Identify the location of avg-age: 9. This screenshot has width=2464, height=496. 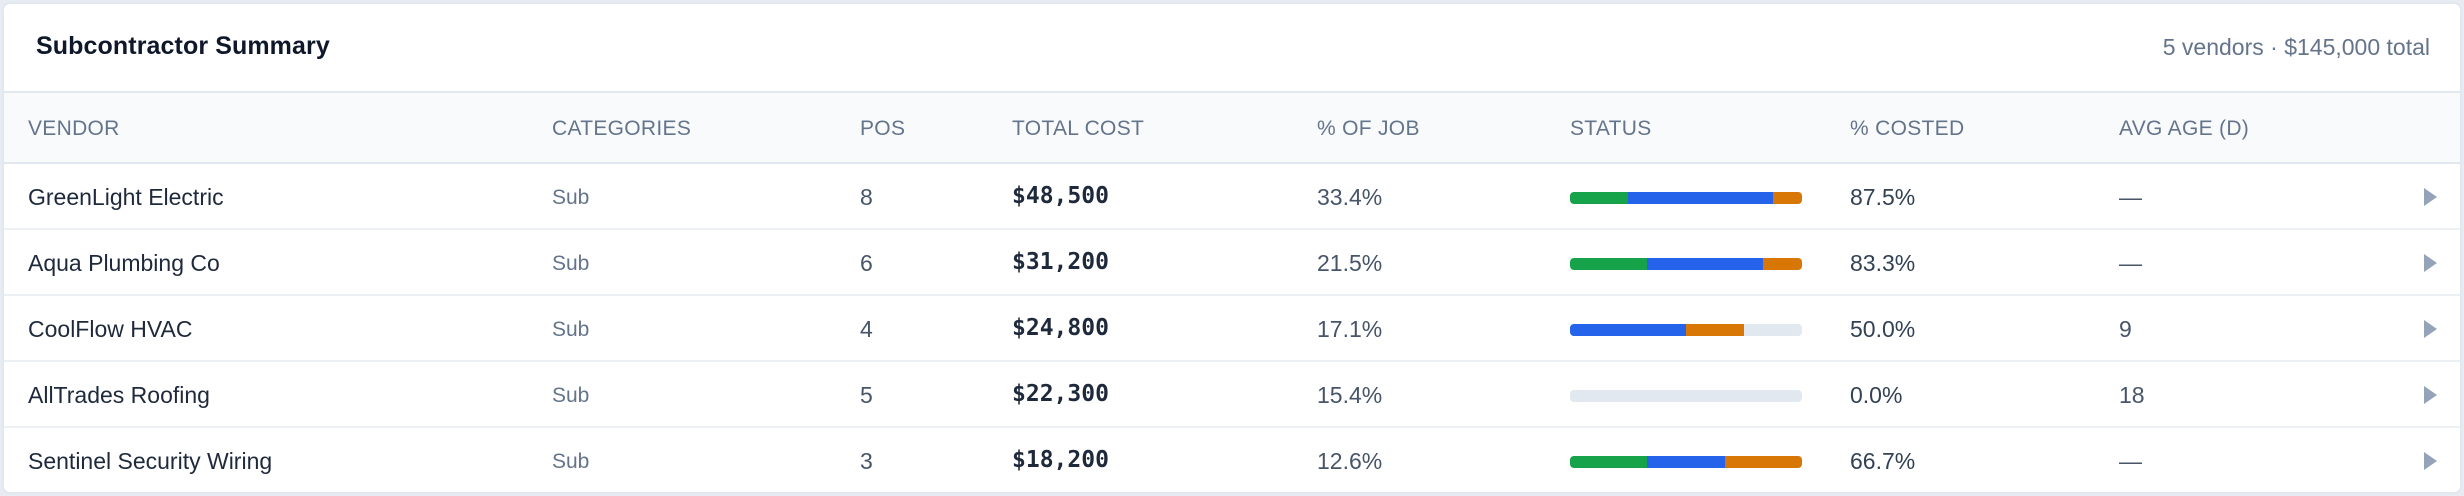
(2125, 329).